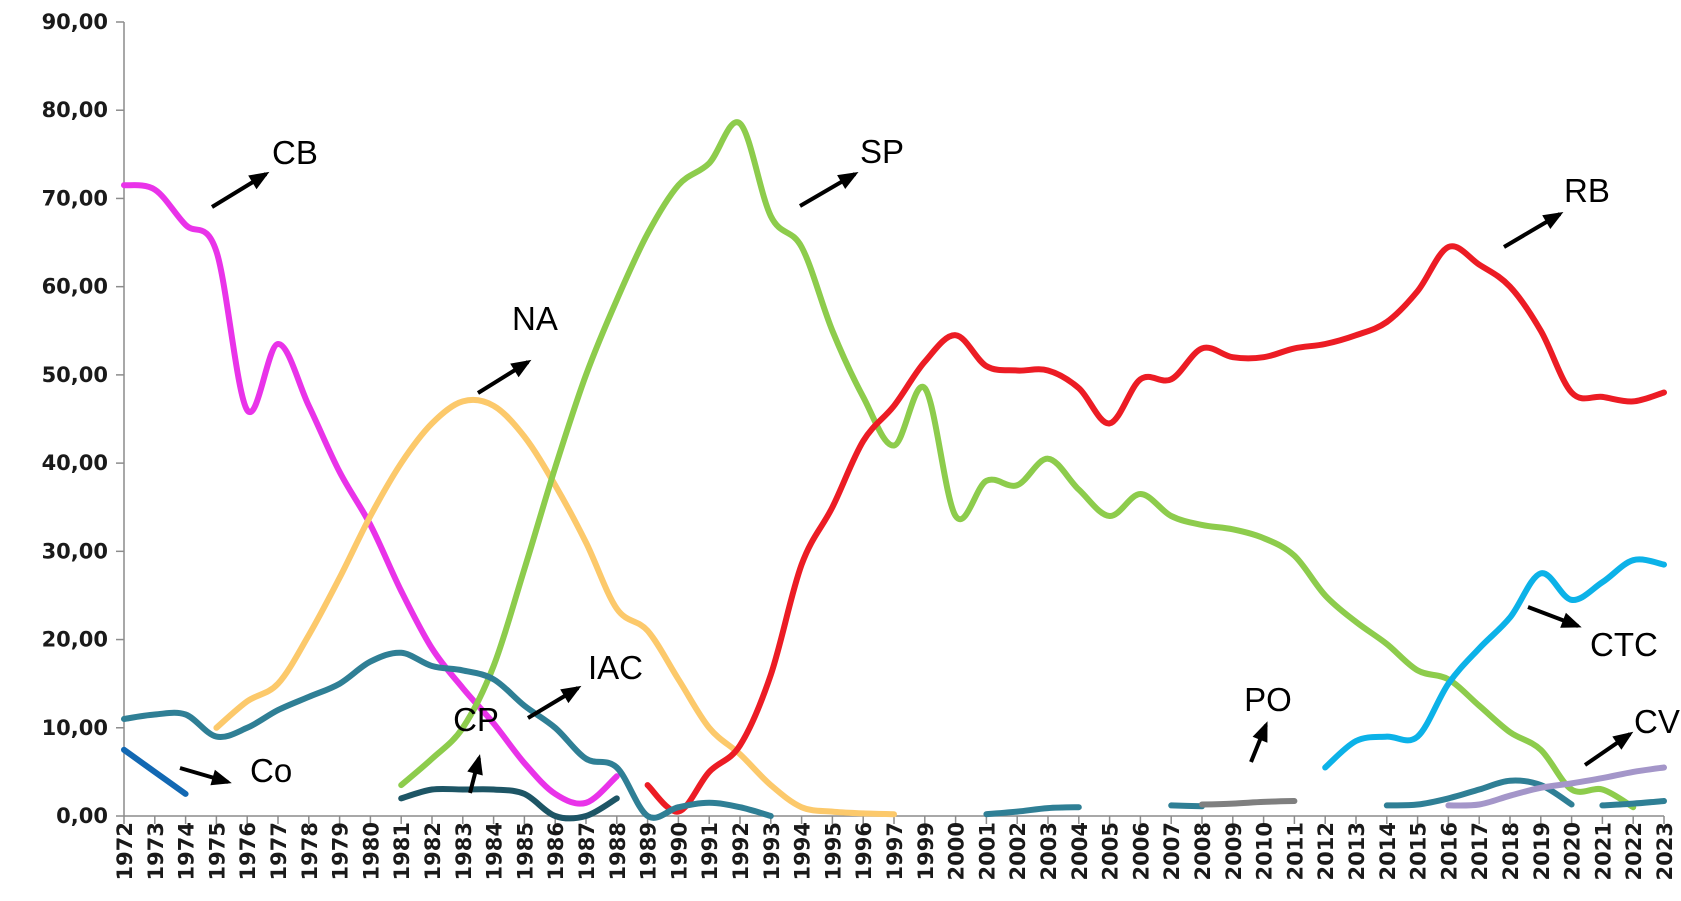 The height and width of the screenshot is (901, 1681). Describe the element at coordinates (1603, 851) in the screenshot. I see `x-tick-label: 2021` at that location.